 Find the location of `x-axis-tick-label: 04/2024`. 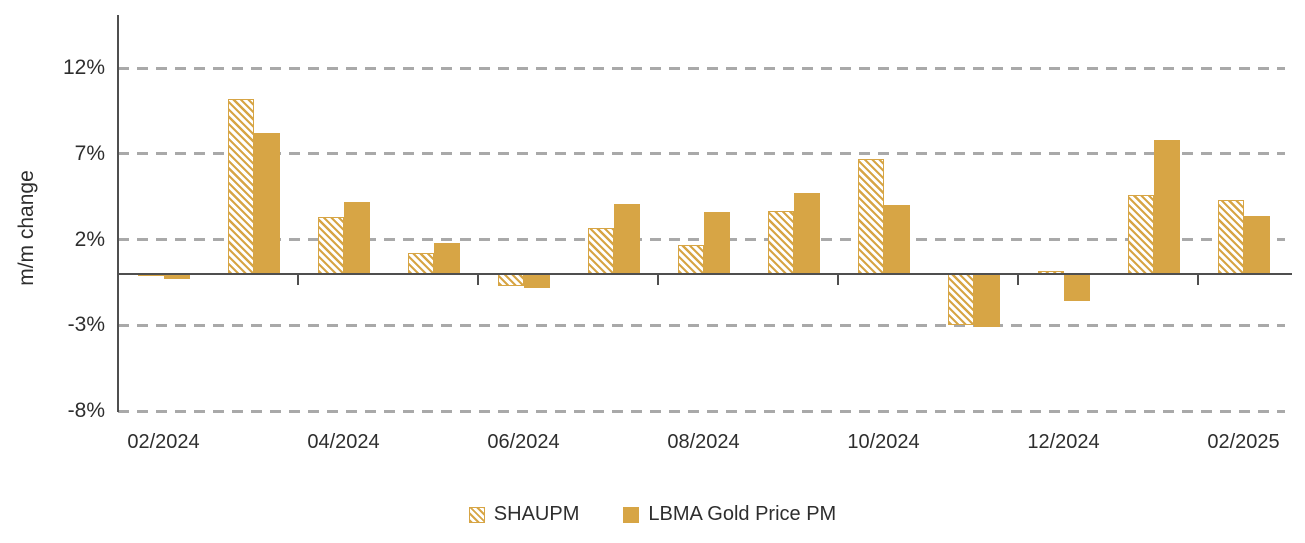

x-axis-tick-label: 04/2024 is located at coordinates (343, 442).